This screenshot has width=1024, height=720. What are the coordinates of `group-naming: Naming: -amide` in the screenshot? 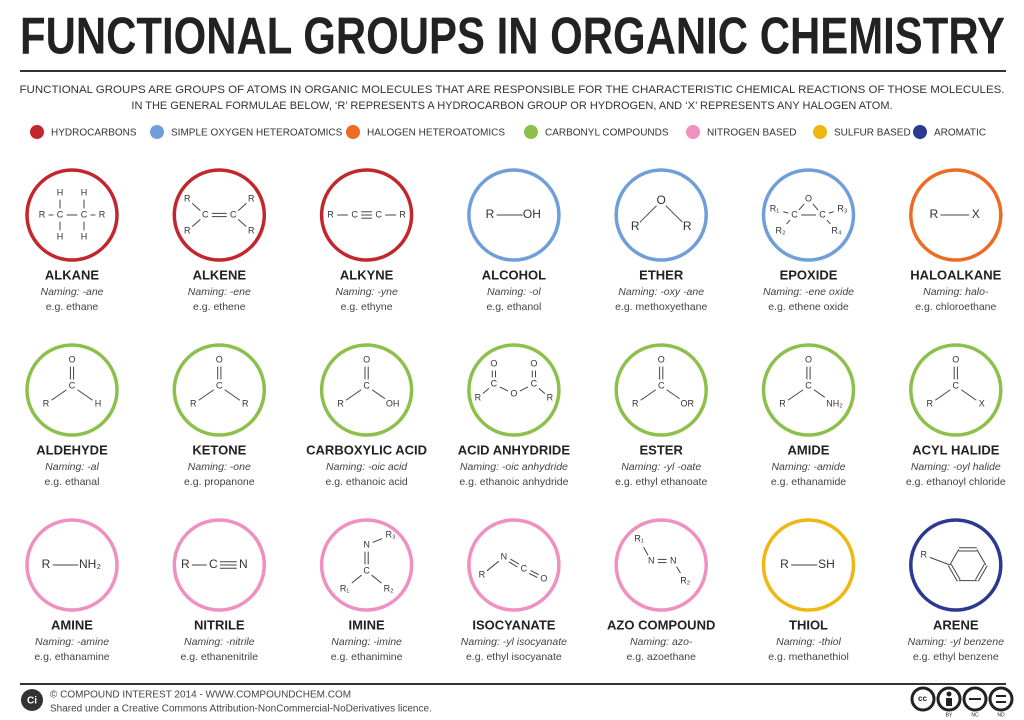 It's located at (808, 467).